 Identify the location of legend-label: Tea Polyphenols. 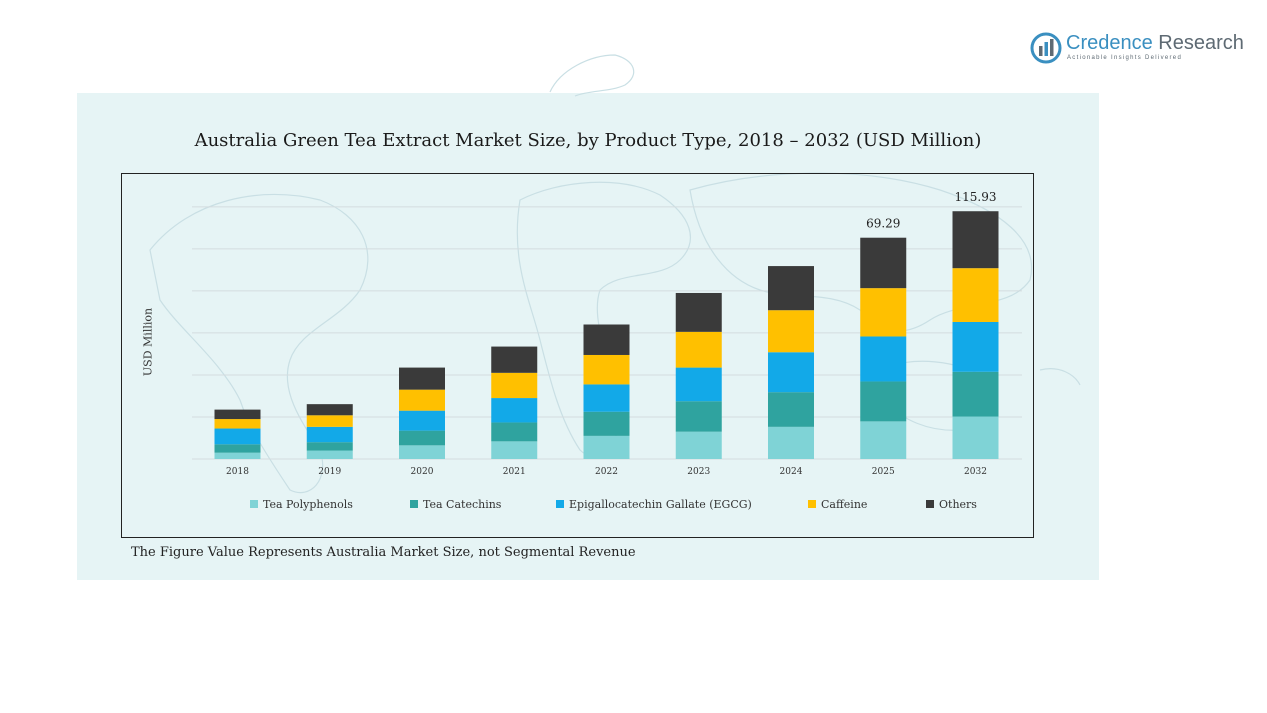
(308, 504).